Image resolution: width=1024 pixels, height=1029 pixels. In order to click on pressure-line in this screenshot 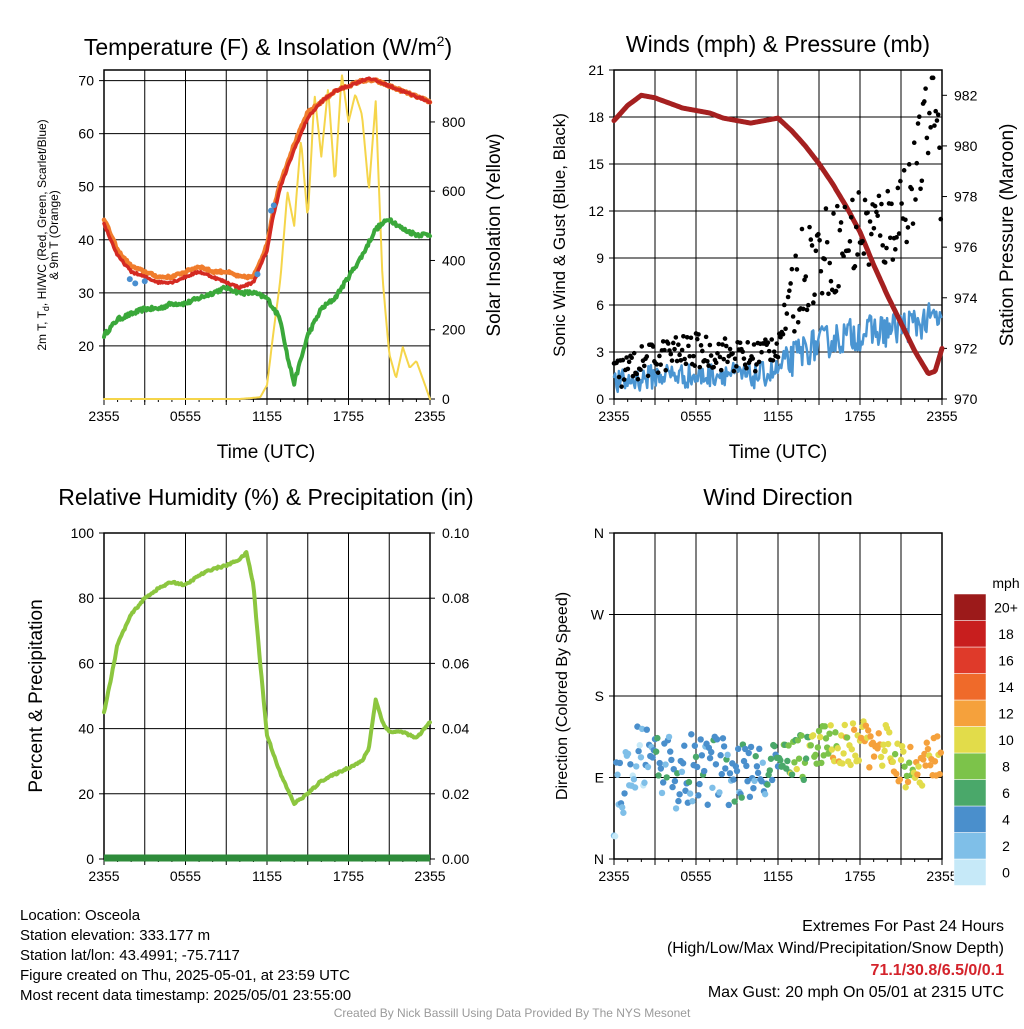, I will do `click(778, 234)`.